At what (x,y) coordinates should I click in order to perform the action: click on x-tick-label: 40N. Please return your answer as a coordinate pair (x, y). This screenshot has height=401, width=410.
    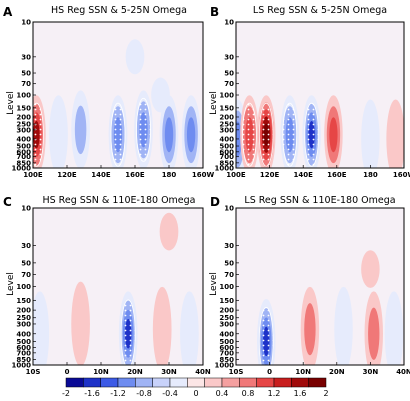
    Looking at the image, I should click on (403, 372).